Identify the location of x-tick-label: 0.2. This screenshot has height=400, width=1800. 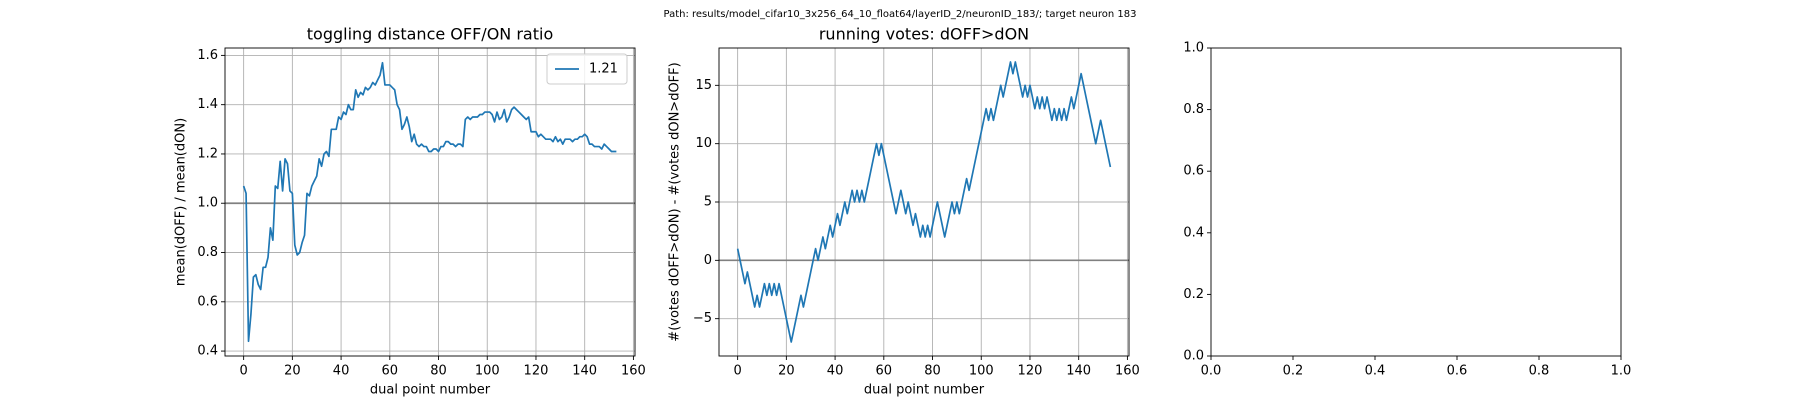
(1293, 371).